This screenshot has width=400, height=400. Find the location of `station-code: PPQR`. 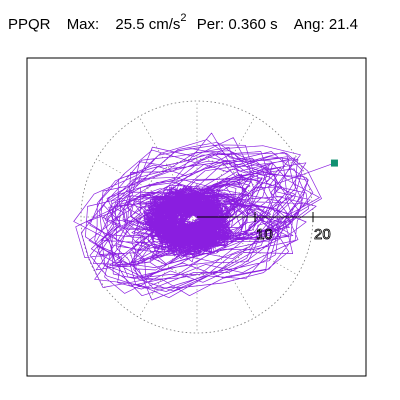

station-code: PPQR is located at coordinates (29, 24).